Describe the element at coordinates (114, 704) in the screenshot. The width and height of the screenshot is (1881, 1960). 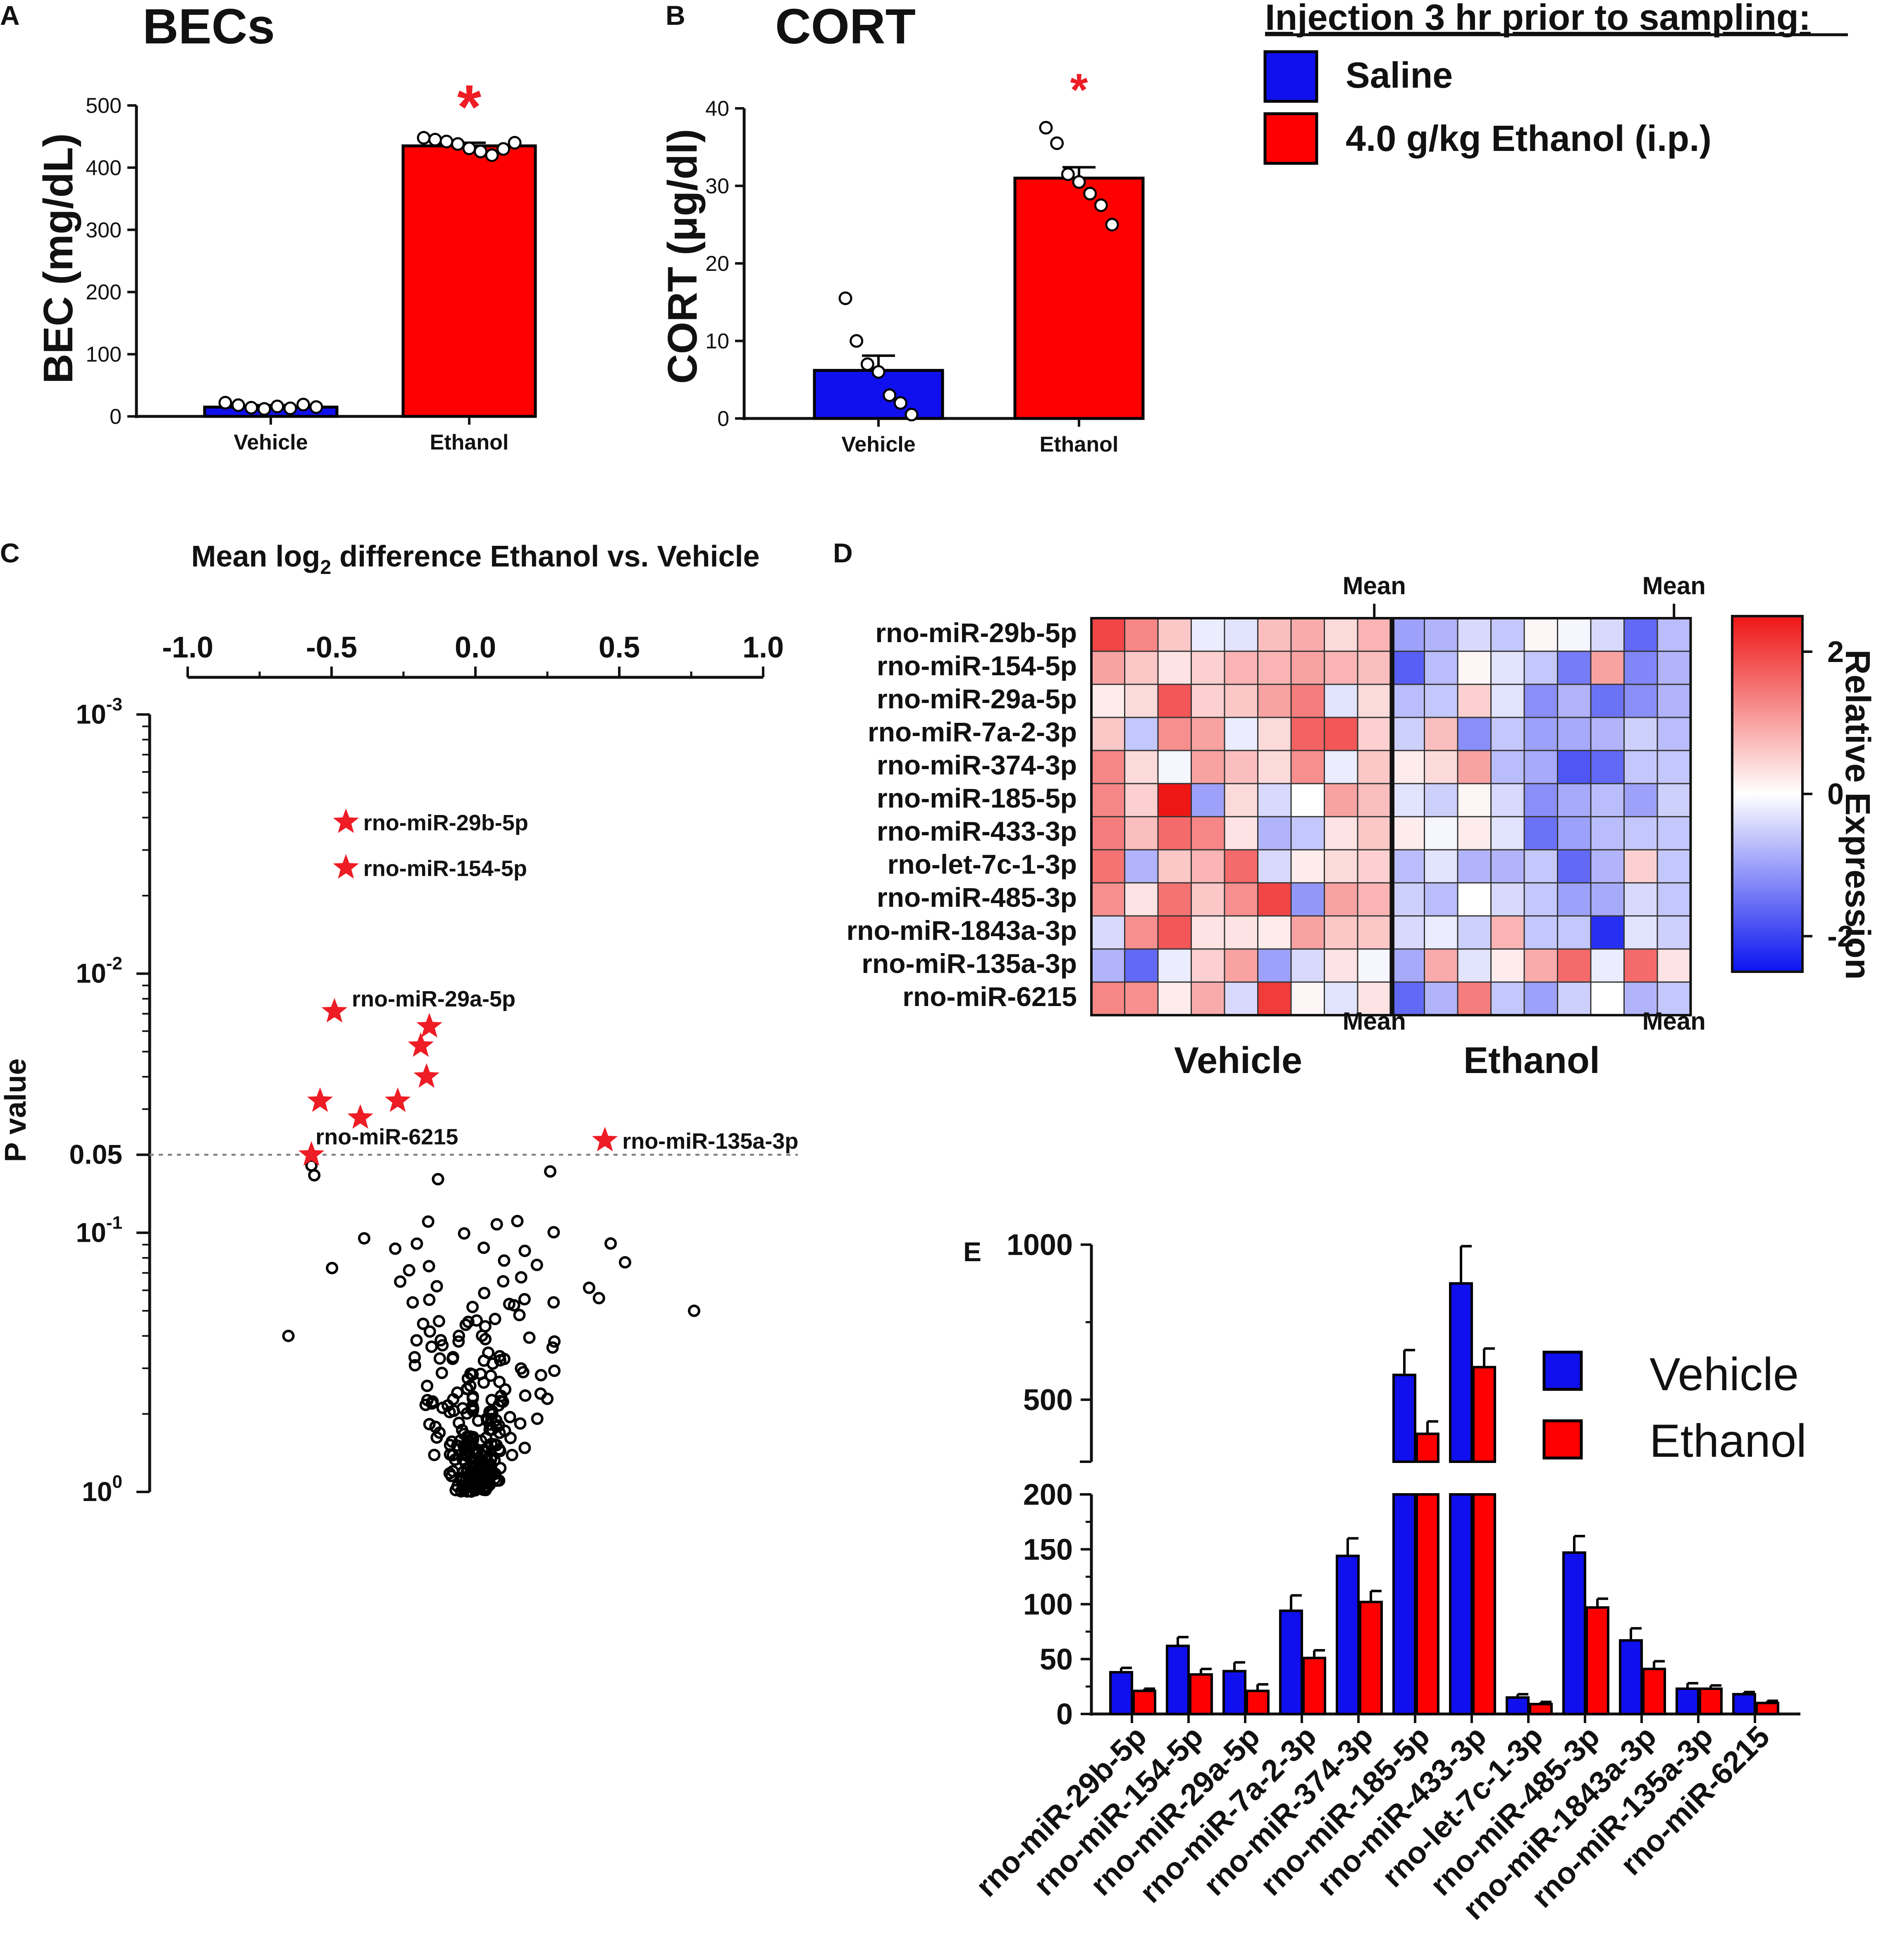
I see `volcano-y-tick-exponent: -3` at that location.